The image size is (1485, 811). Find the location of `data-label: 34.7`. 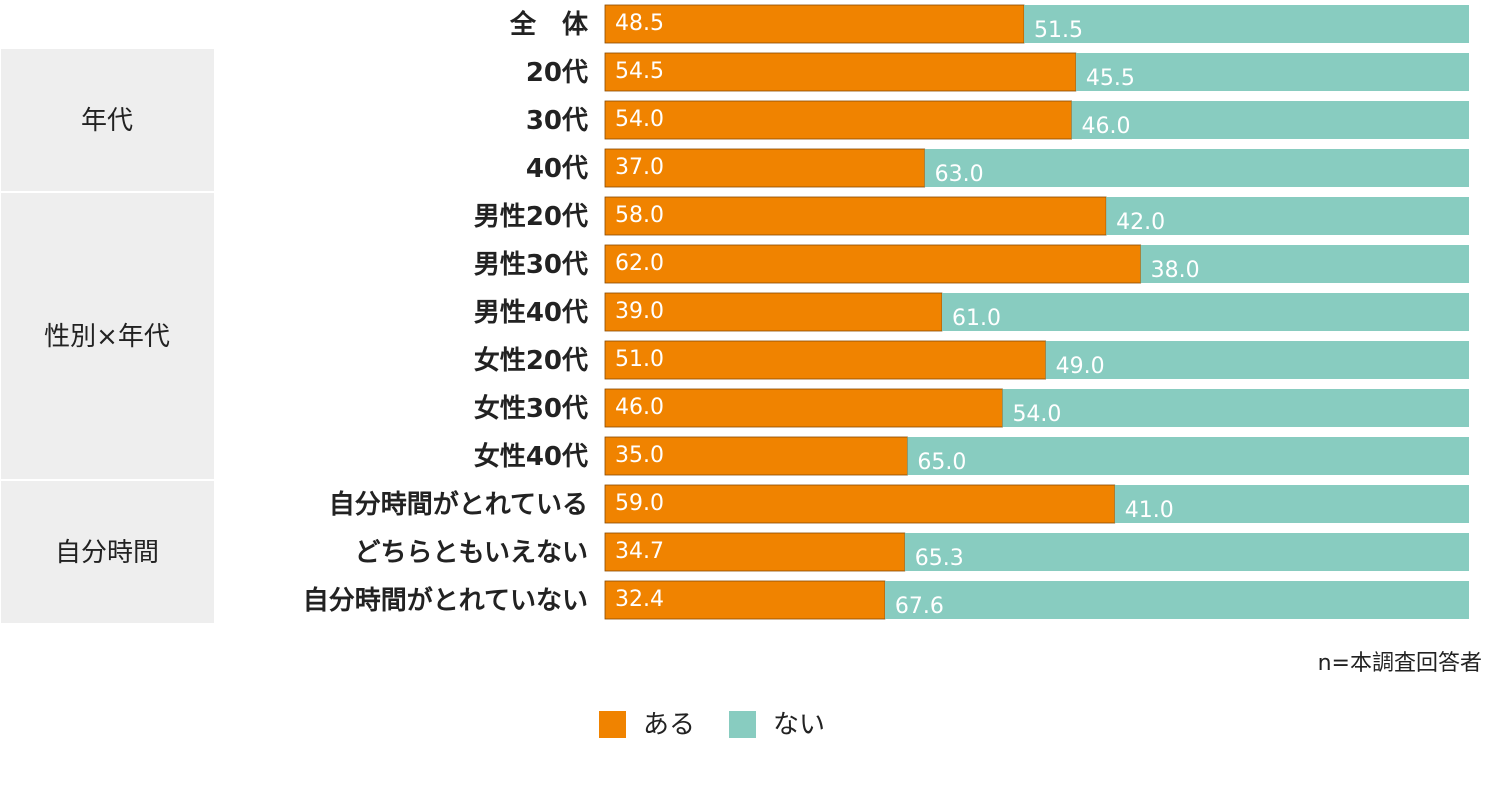

data-label: 34.7 is located at coordinates (639, 551).